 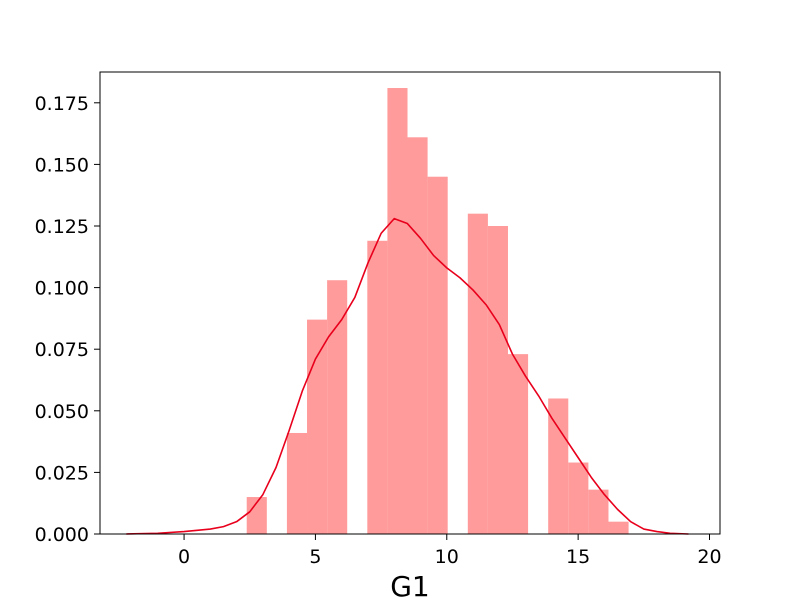 I want to click on y-tick-label: 0.000, so click(x=62, y=535).